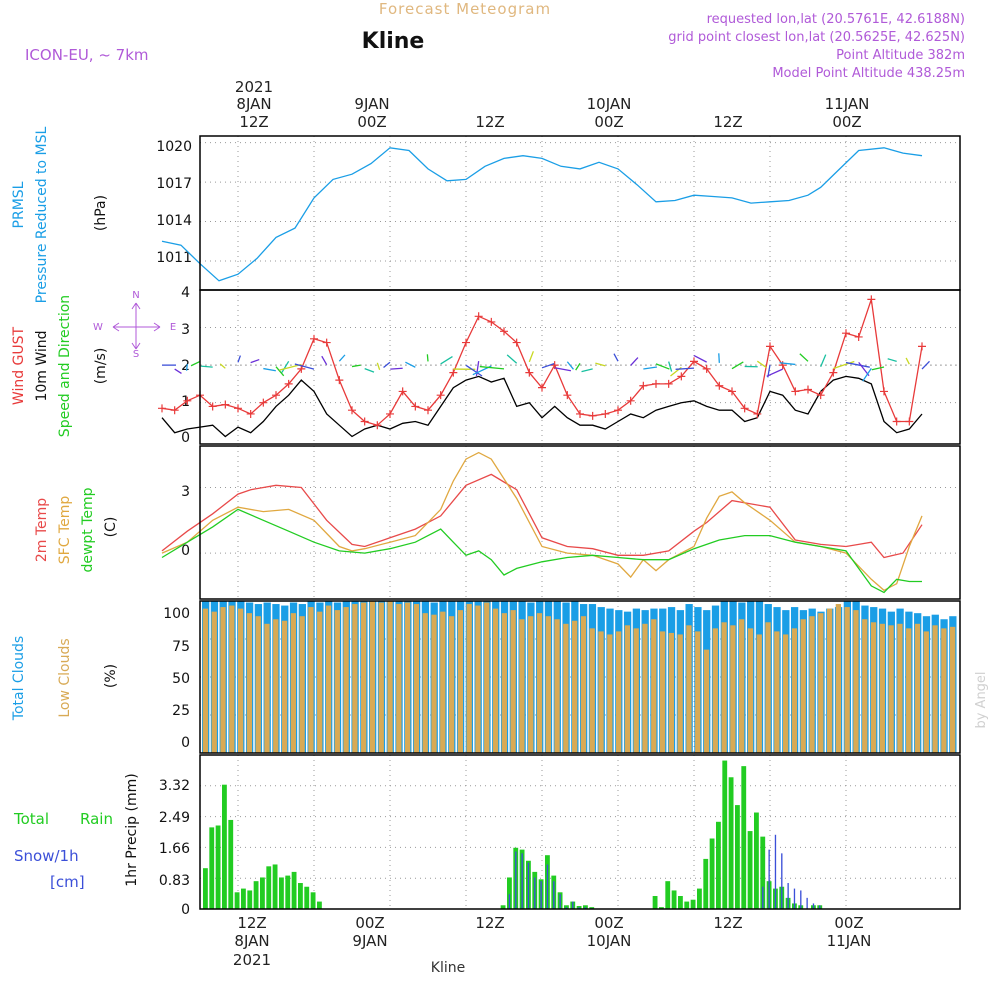 The image size is (1000, 1000). What do you see at coordinates (393, 41) in the screenshot?
I see `page-title: Kline` at bounding box center [393, 41].